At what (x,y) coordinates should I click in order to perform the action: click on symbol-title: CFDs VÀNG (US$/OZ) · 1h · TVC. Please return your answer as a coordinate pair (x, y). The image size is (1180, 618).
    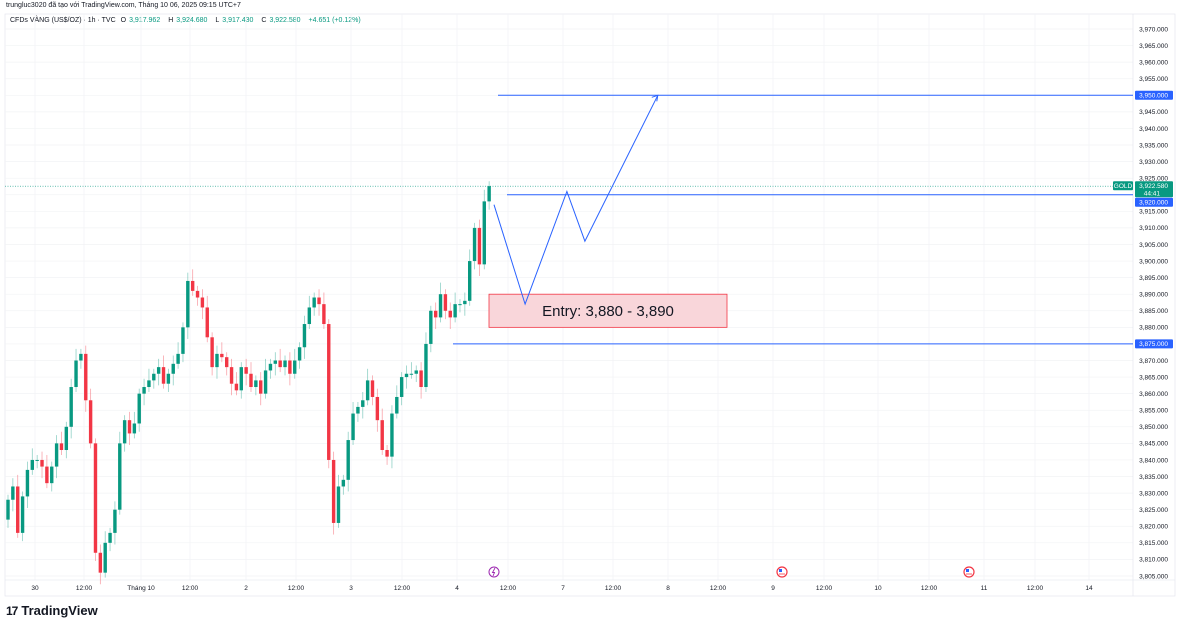
    Looking at the image, I should click on (63, 20).